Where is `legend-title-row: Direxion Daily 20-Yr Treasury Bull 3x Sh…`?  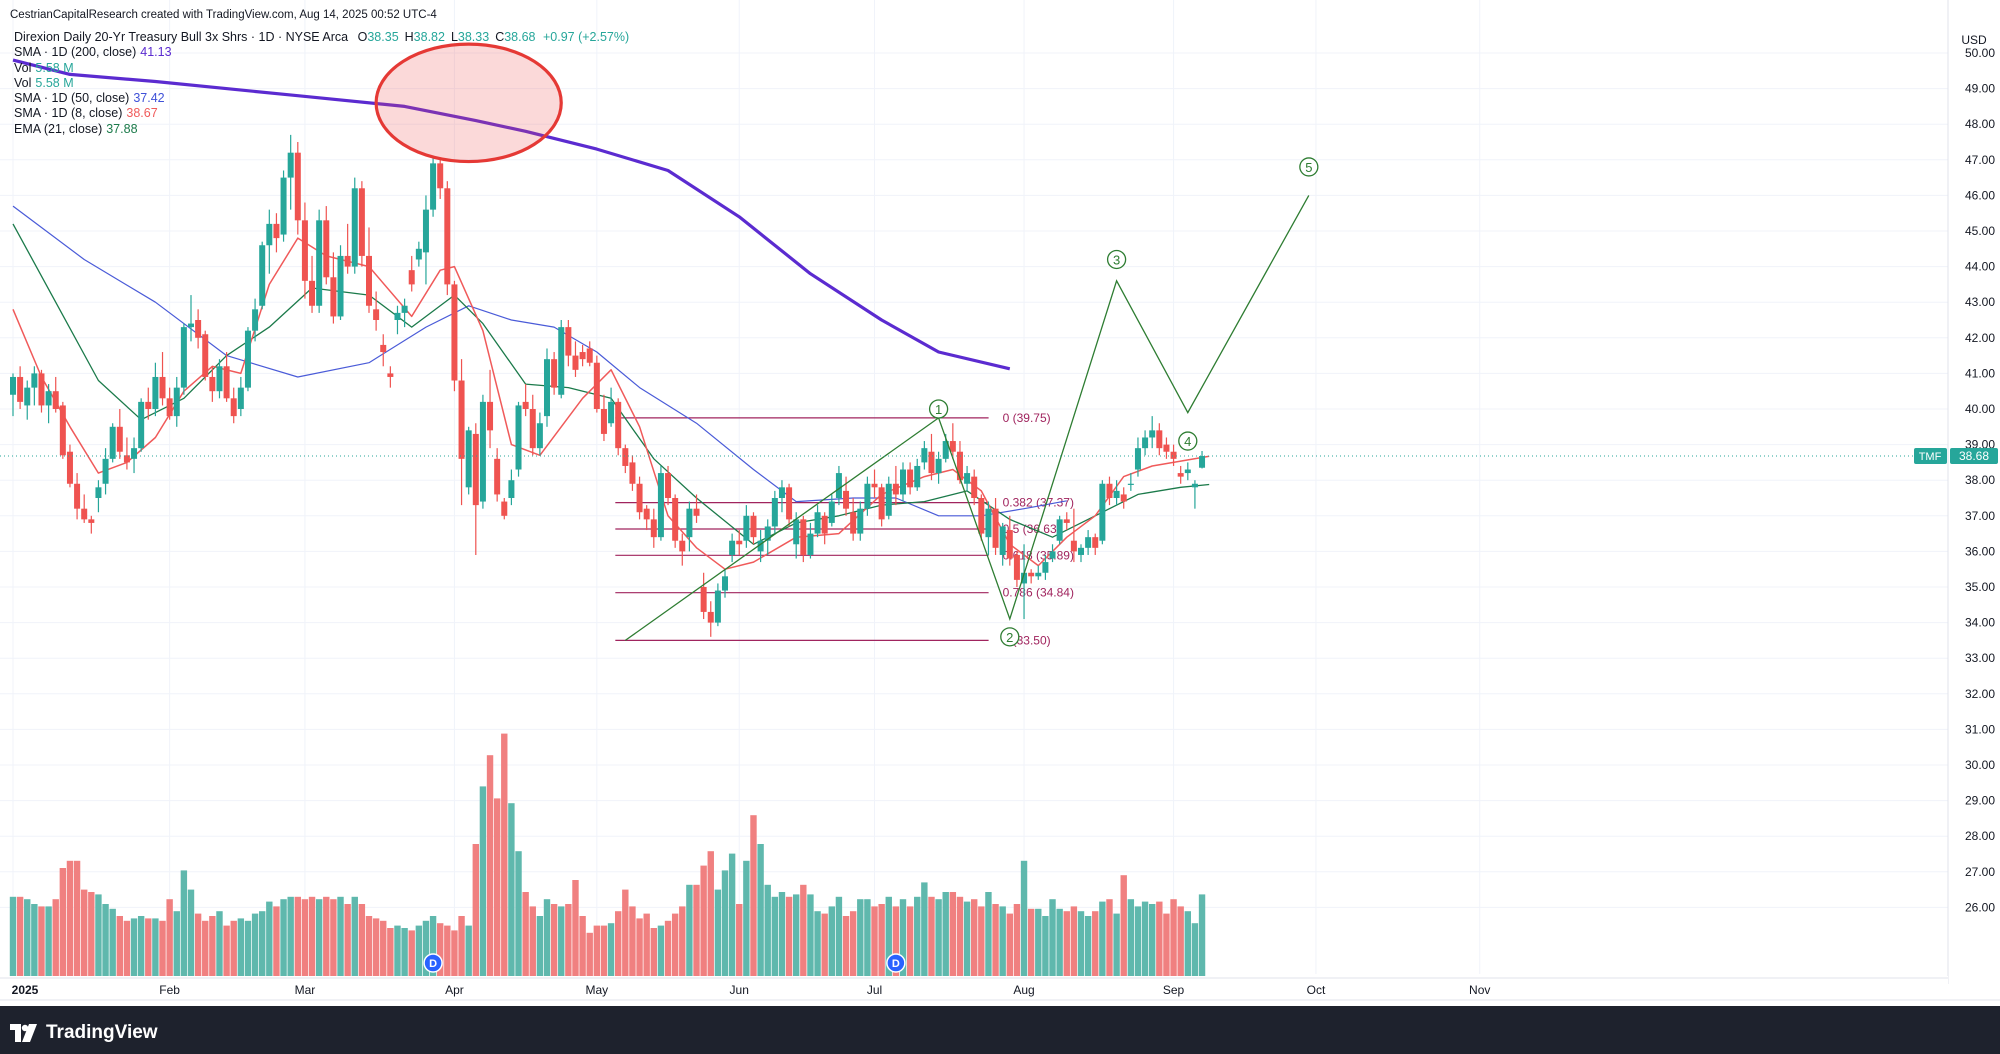
legend-title-row: Direxion Daily 20-Yr Treasury Bull 3x Sh… is located at coordinates (321, 37).